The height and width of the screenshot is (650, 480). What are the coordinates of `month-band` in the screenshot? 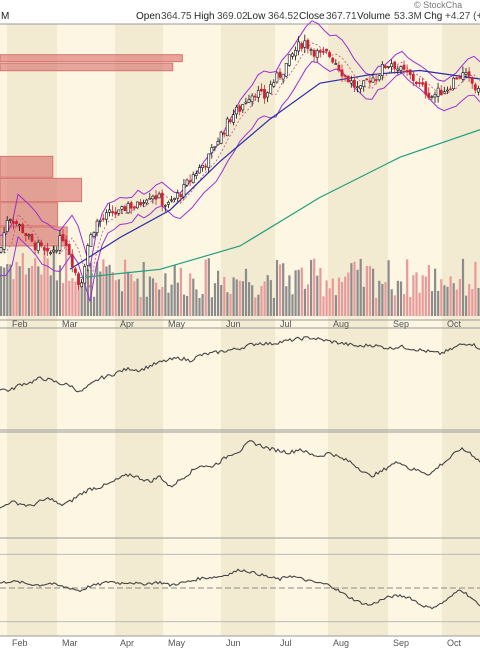 It's located at (461, 330).